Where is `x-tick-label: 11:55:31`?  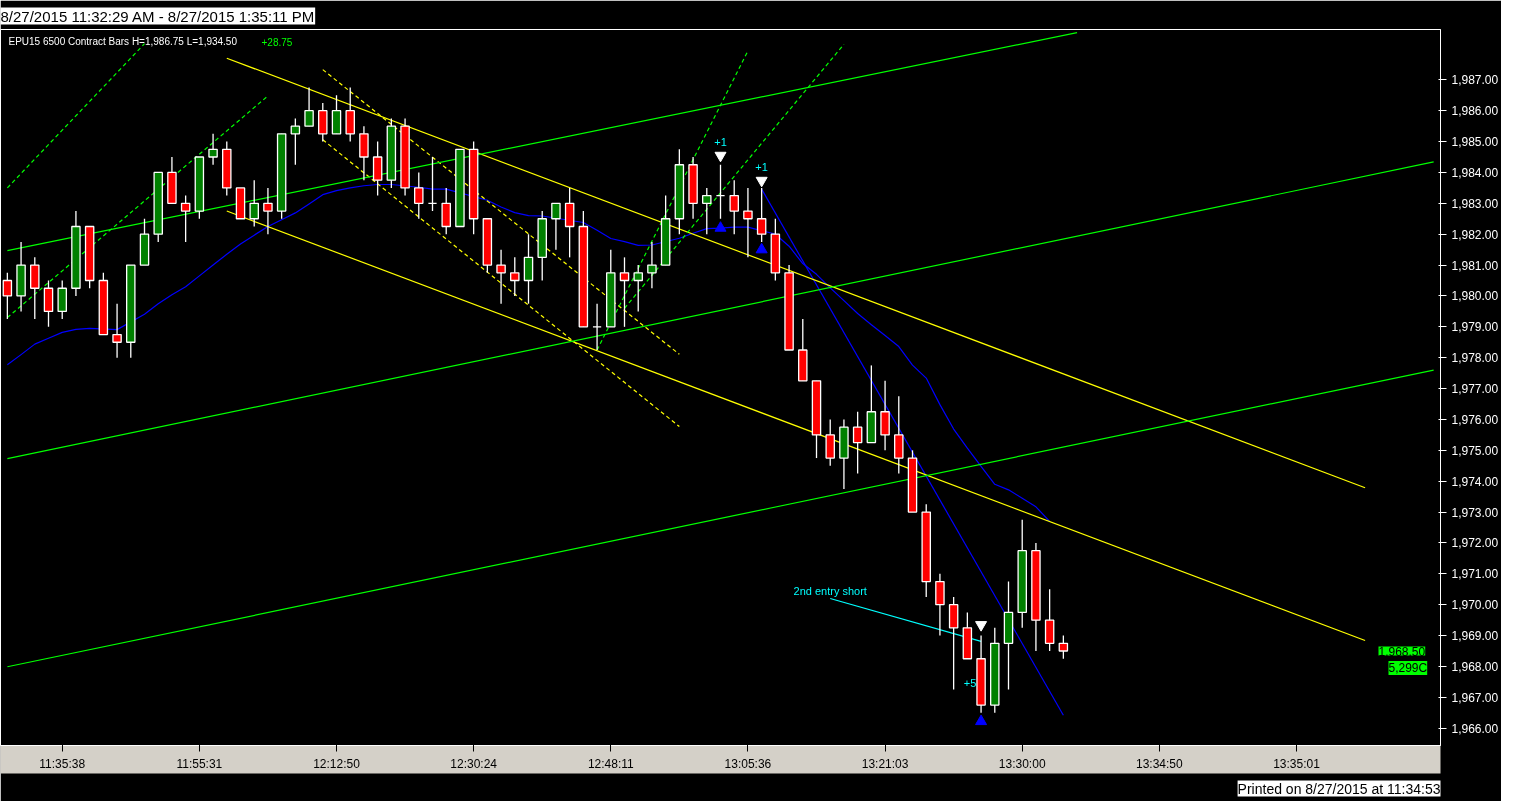
x-tick-label: 11:55:31 is located at coordinates (199, 763).